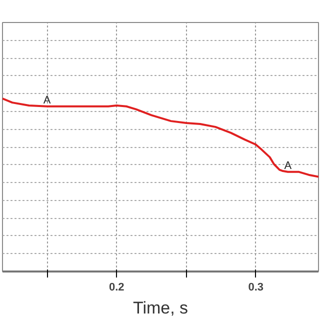  What do you see at coordinates (160, 308) in the screenshot?
I see `x-axis-title: Time, s` at bounding box center [160, 308].